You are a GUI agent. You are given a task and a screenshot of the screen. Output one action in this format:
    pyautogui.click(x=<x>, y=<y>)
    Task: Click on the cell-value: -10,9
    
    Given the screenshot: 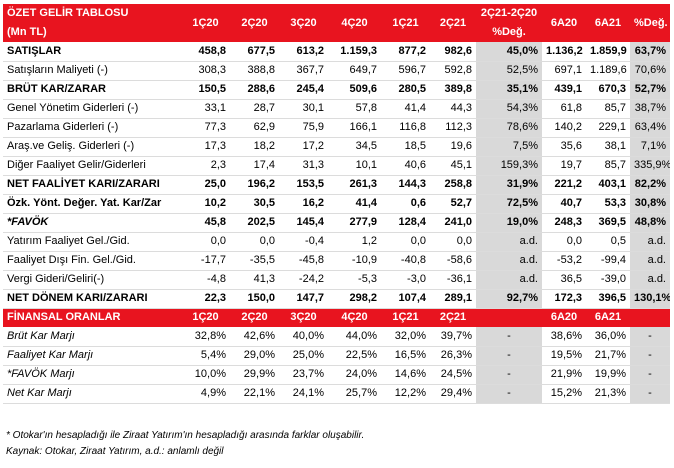 What is the action you would take?
    pyautogui.click(x=354, y=261)
    